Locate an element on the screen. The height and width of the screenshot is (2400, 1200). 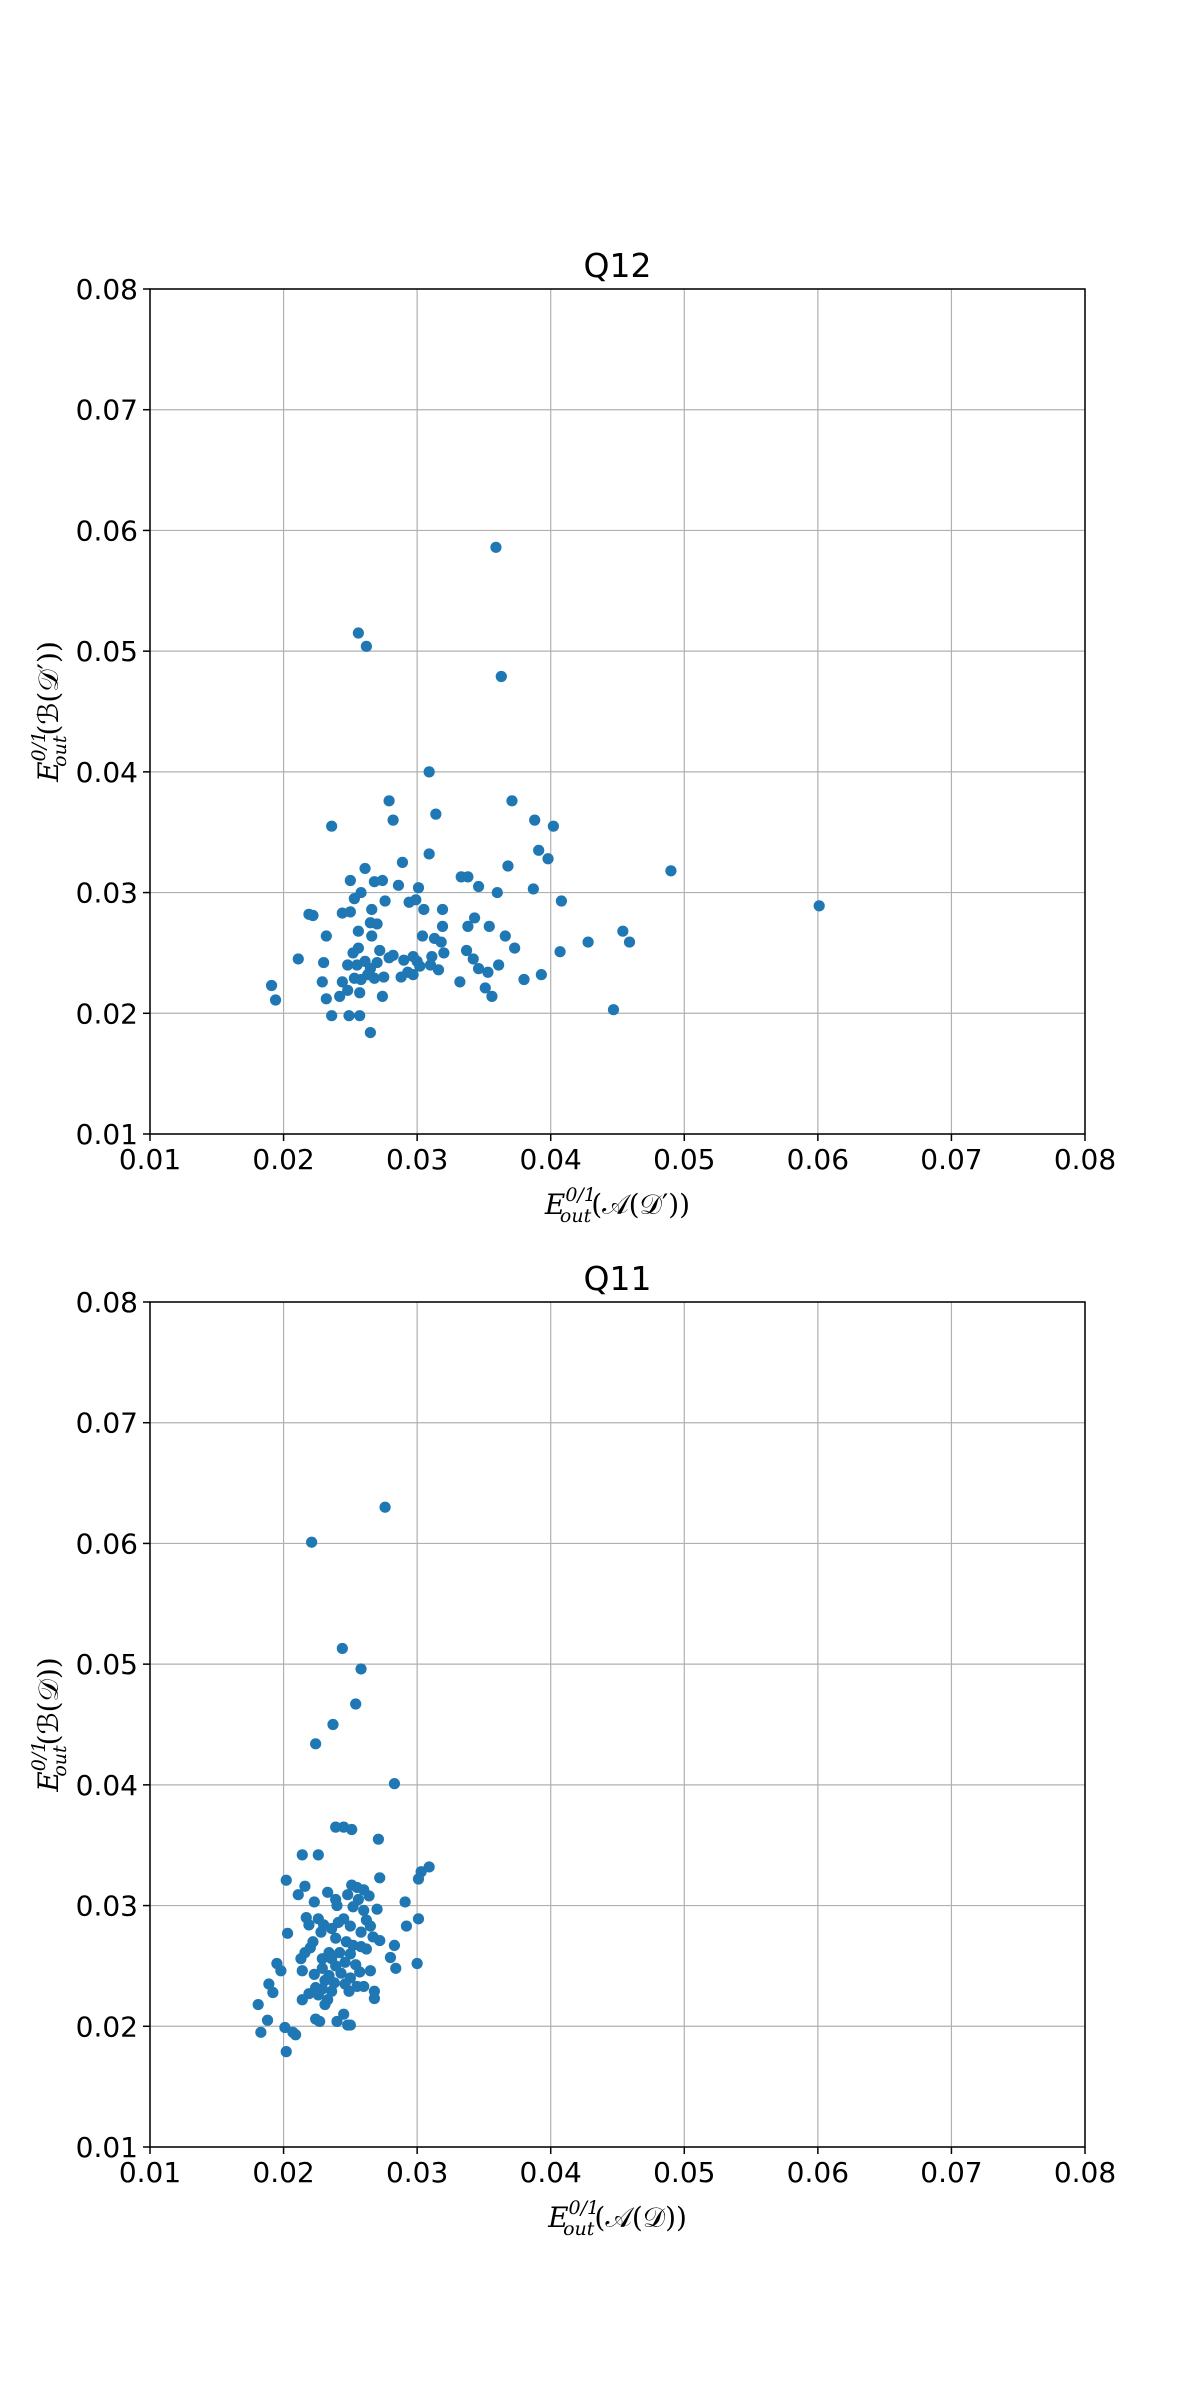
y-tick-label: 0.07 is located at coordinates (107, 410).